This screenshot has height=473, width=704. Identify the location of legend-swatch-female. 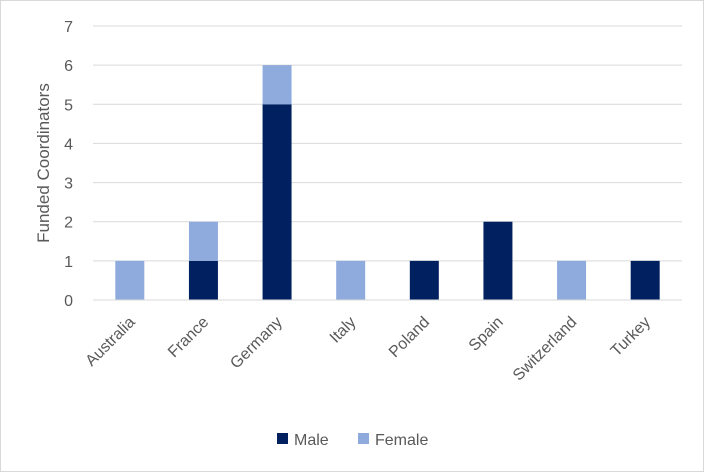
(363, 438).